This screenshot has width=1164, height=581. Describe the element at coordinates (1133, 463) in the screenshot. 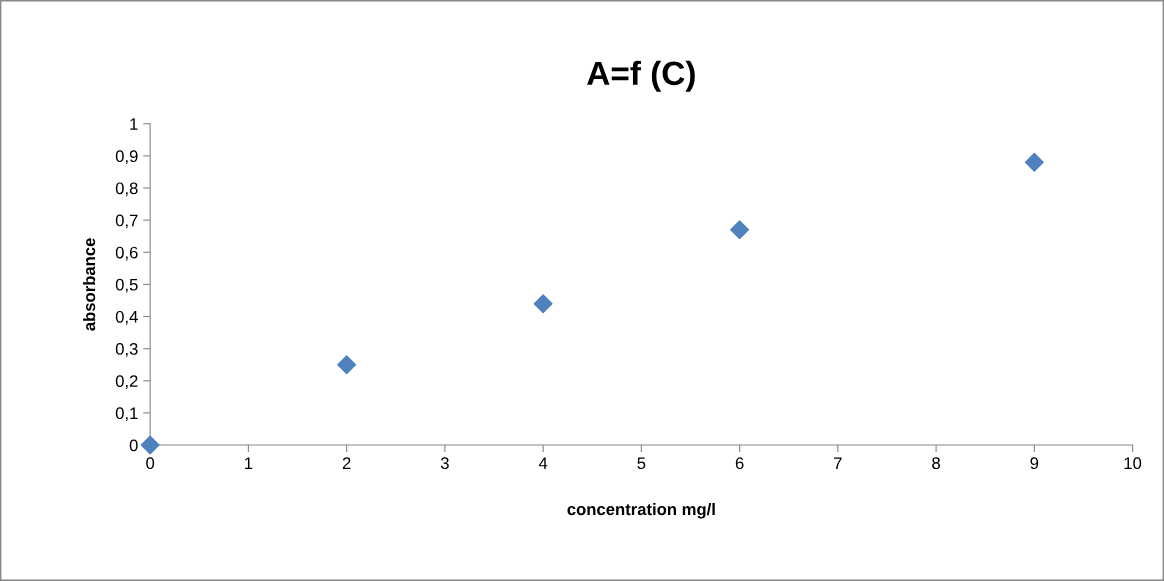

I see `x-tick-label: 10` at that location.